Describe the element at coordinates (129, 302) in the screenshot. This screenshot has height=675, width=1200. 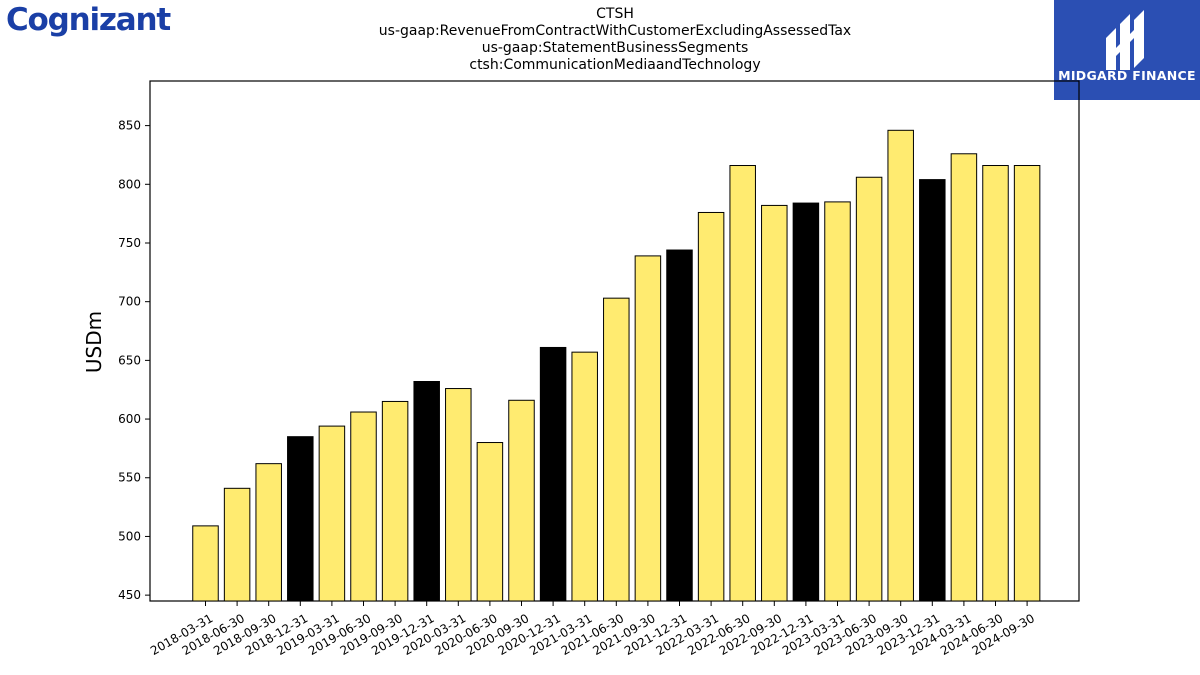
I see `y-tick-label: 700` at that location.